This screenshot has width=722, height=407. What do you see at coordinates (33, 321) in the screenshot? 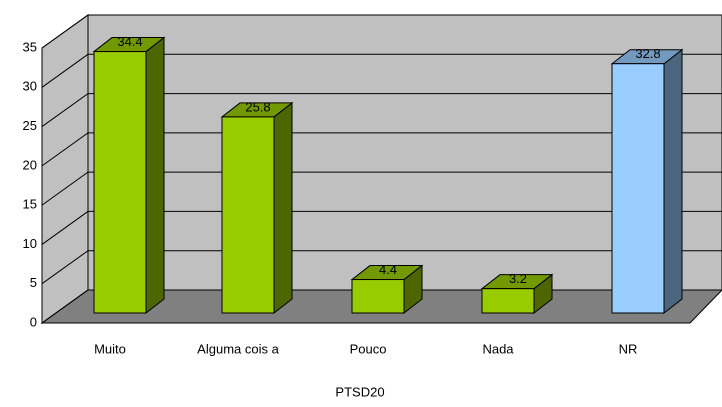
I see `y-tick-label: 0` at bounding box center [33, 321].